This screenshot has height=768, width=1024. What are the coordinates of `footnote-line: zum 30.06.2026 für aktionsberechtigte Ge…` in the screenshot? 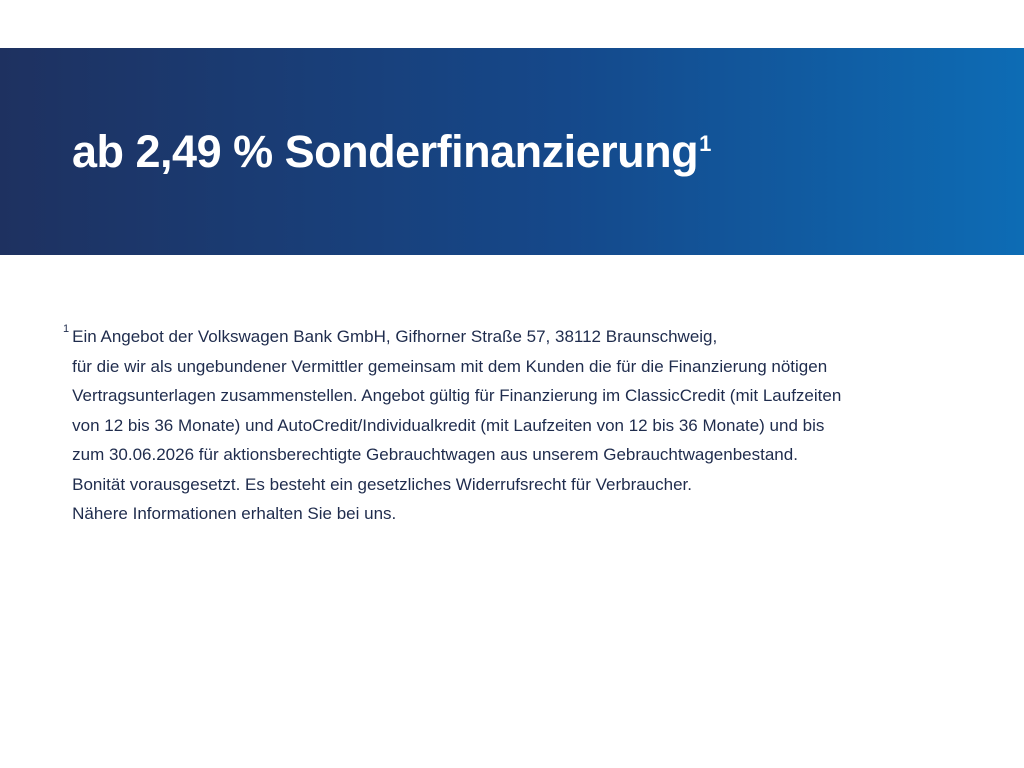 It's located at (435, 454).